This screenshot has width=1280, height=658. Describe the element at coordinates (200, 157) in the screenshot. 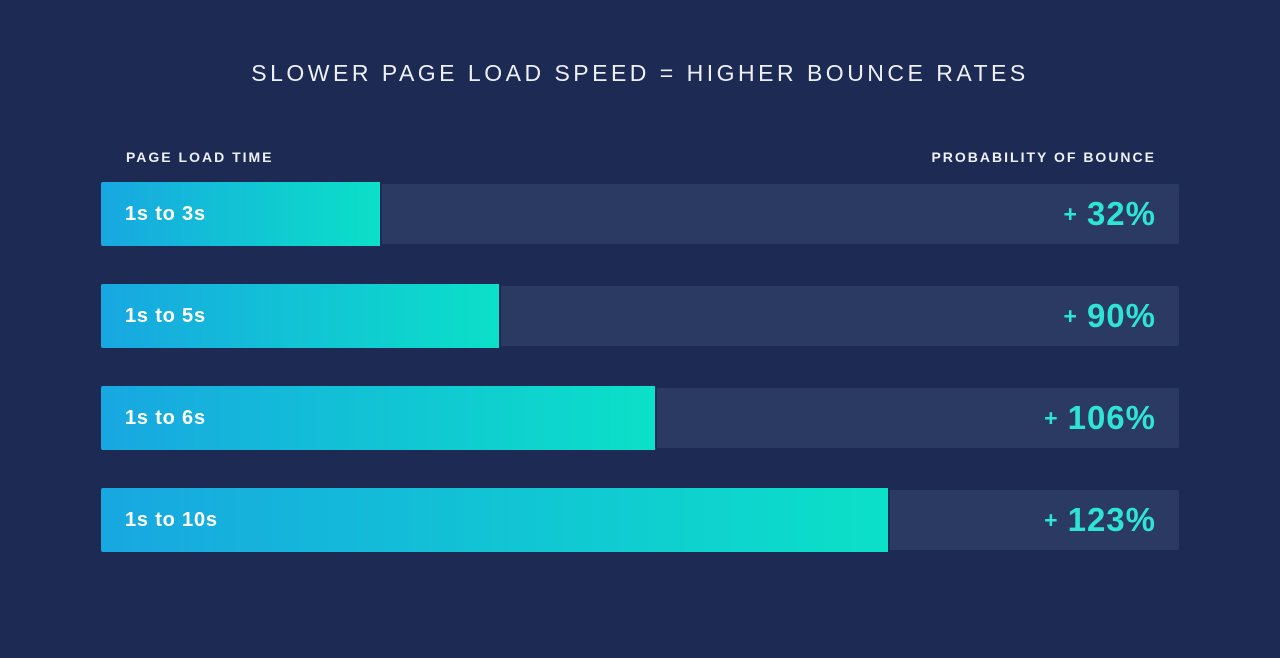

I see `column-header-page-load-time: PAGE LOAD TIME` at that location.